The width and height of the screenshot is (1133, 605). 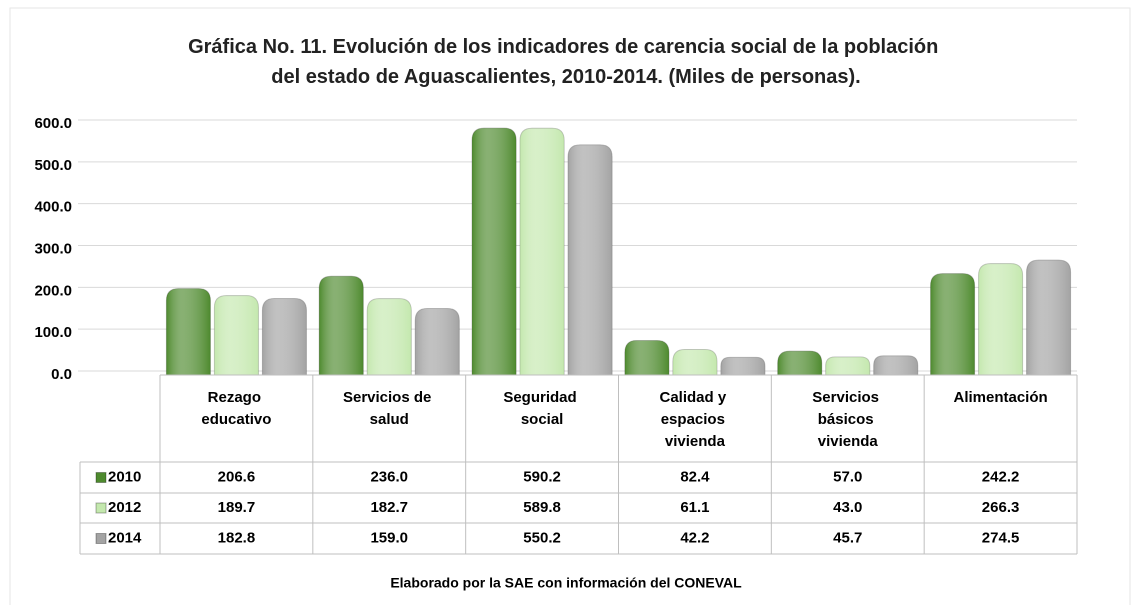 What do you see at coordinates (53, 207) in the screenshot?
I see `y-tick-label: 400.0` at bounding box center [53, 207].